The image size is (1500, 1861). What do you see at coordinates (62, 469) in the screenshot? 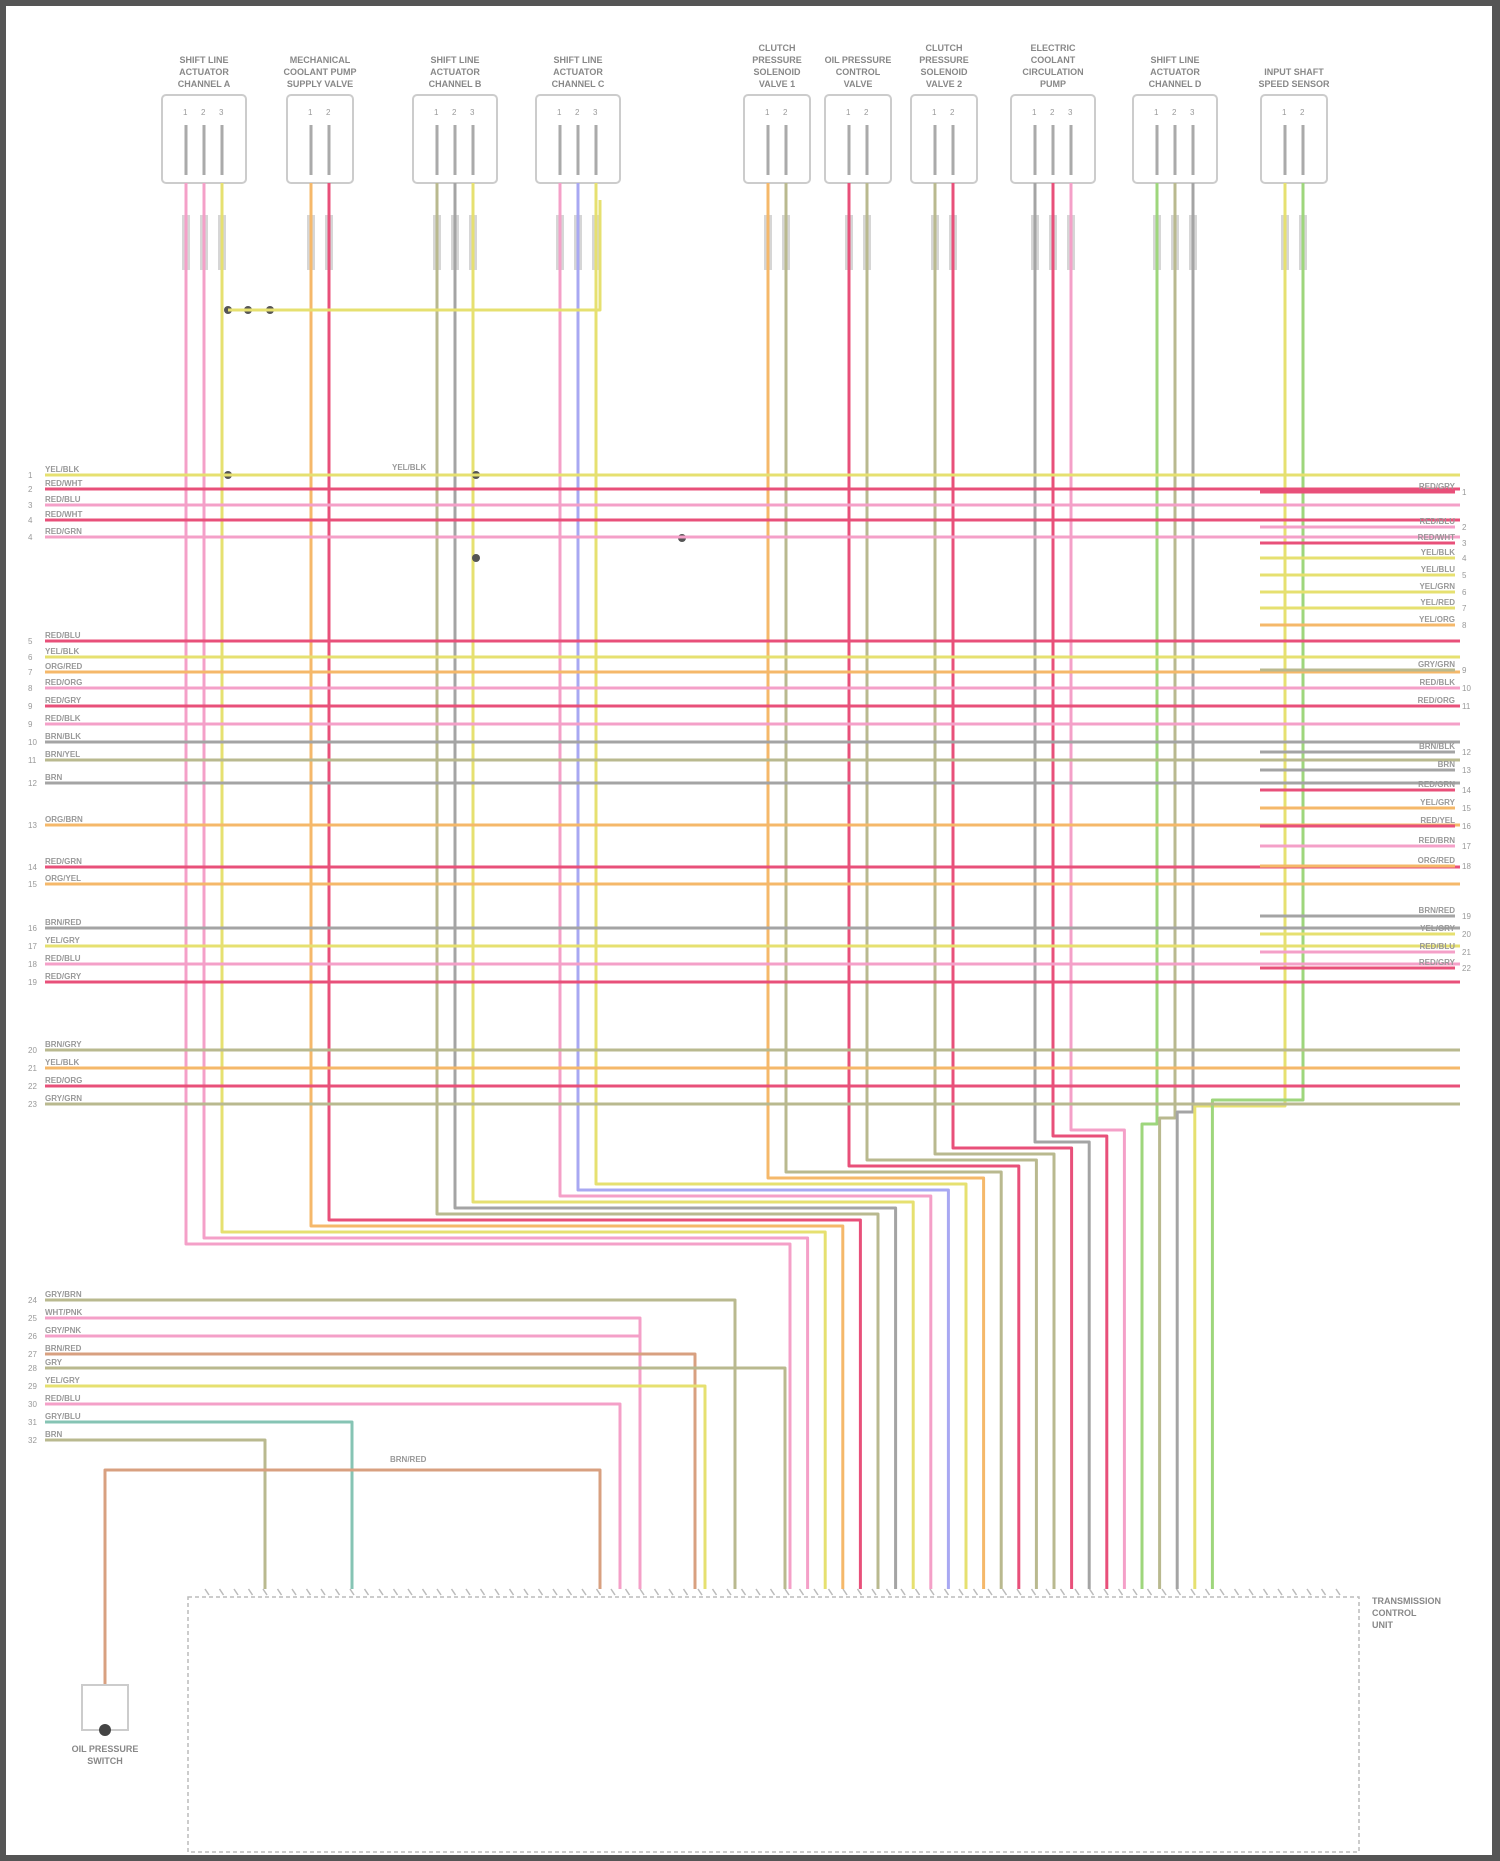
I see `left-row-wire-code: YEL/BLK` at bounding box center [62, 469].